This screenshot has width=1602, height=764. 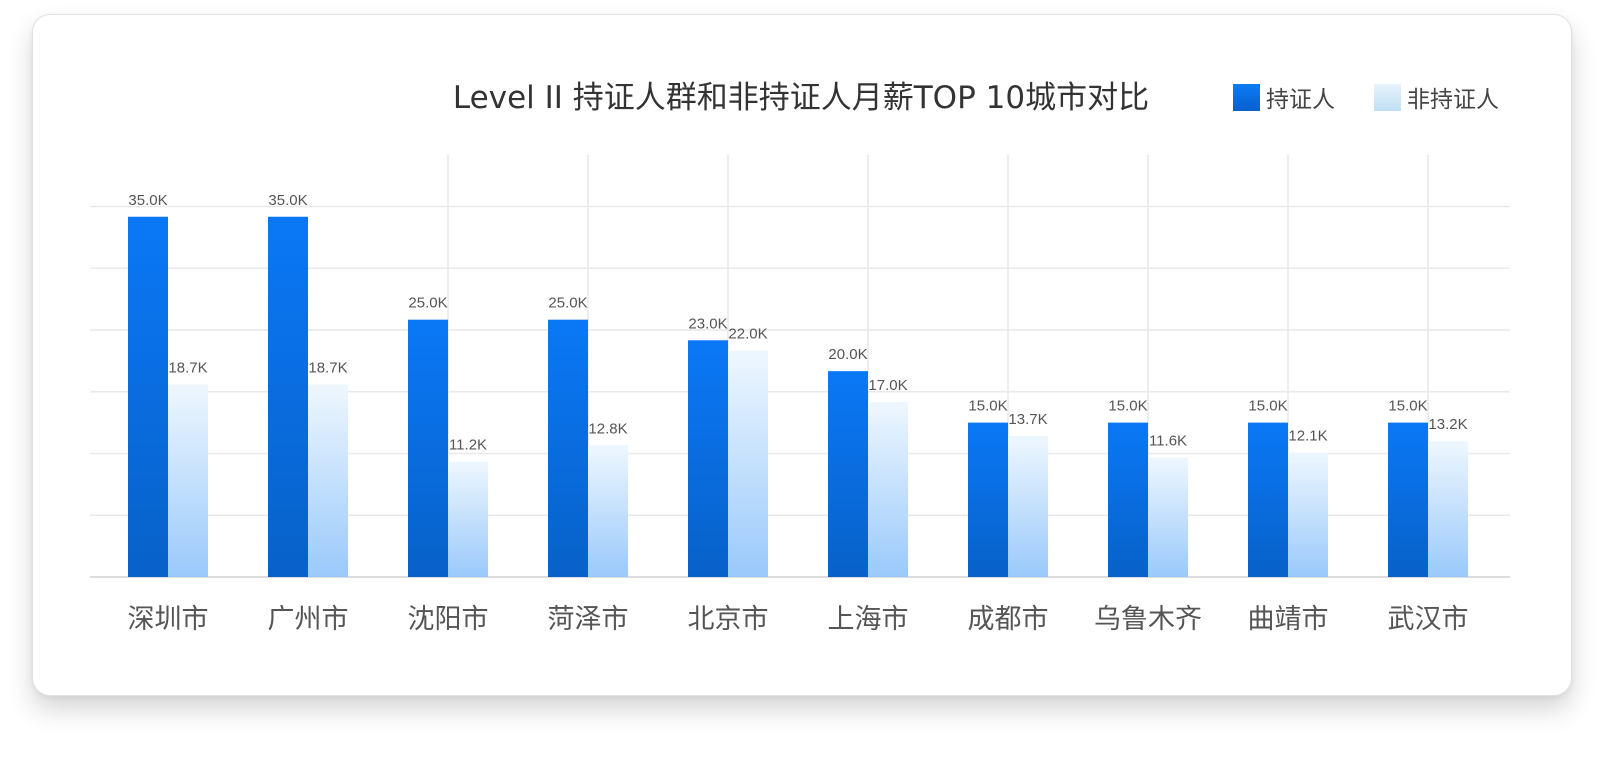 I want to click on data-label-non-certified: 12.1K, so click(x=1307, y=435).